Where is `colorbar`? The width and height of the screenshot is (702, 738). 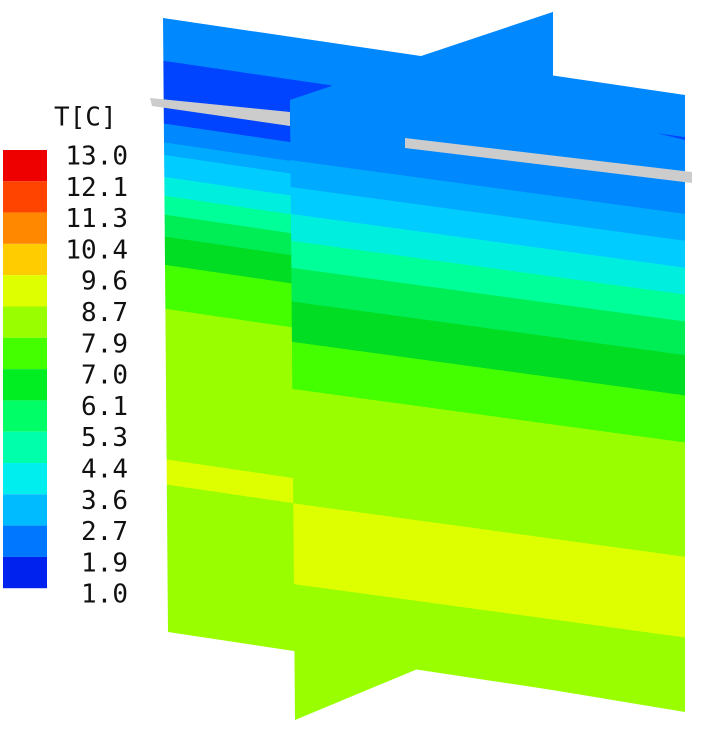 colorbar is located at coordinates (25, 369).